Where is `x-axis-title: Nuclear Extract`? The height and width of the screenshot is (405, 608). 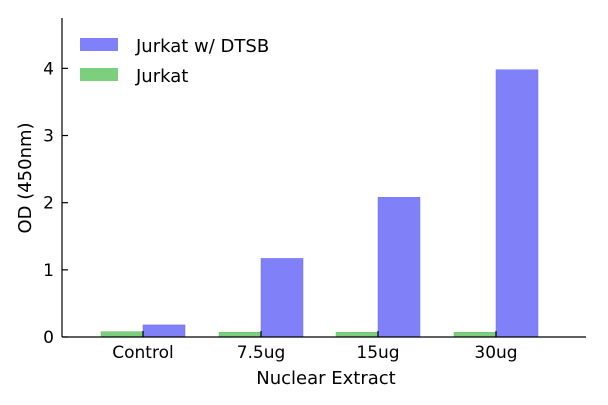
x-axis-title: Nuclear Extract is located at coordinates (325, 378).